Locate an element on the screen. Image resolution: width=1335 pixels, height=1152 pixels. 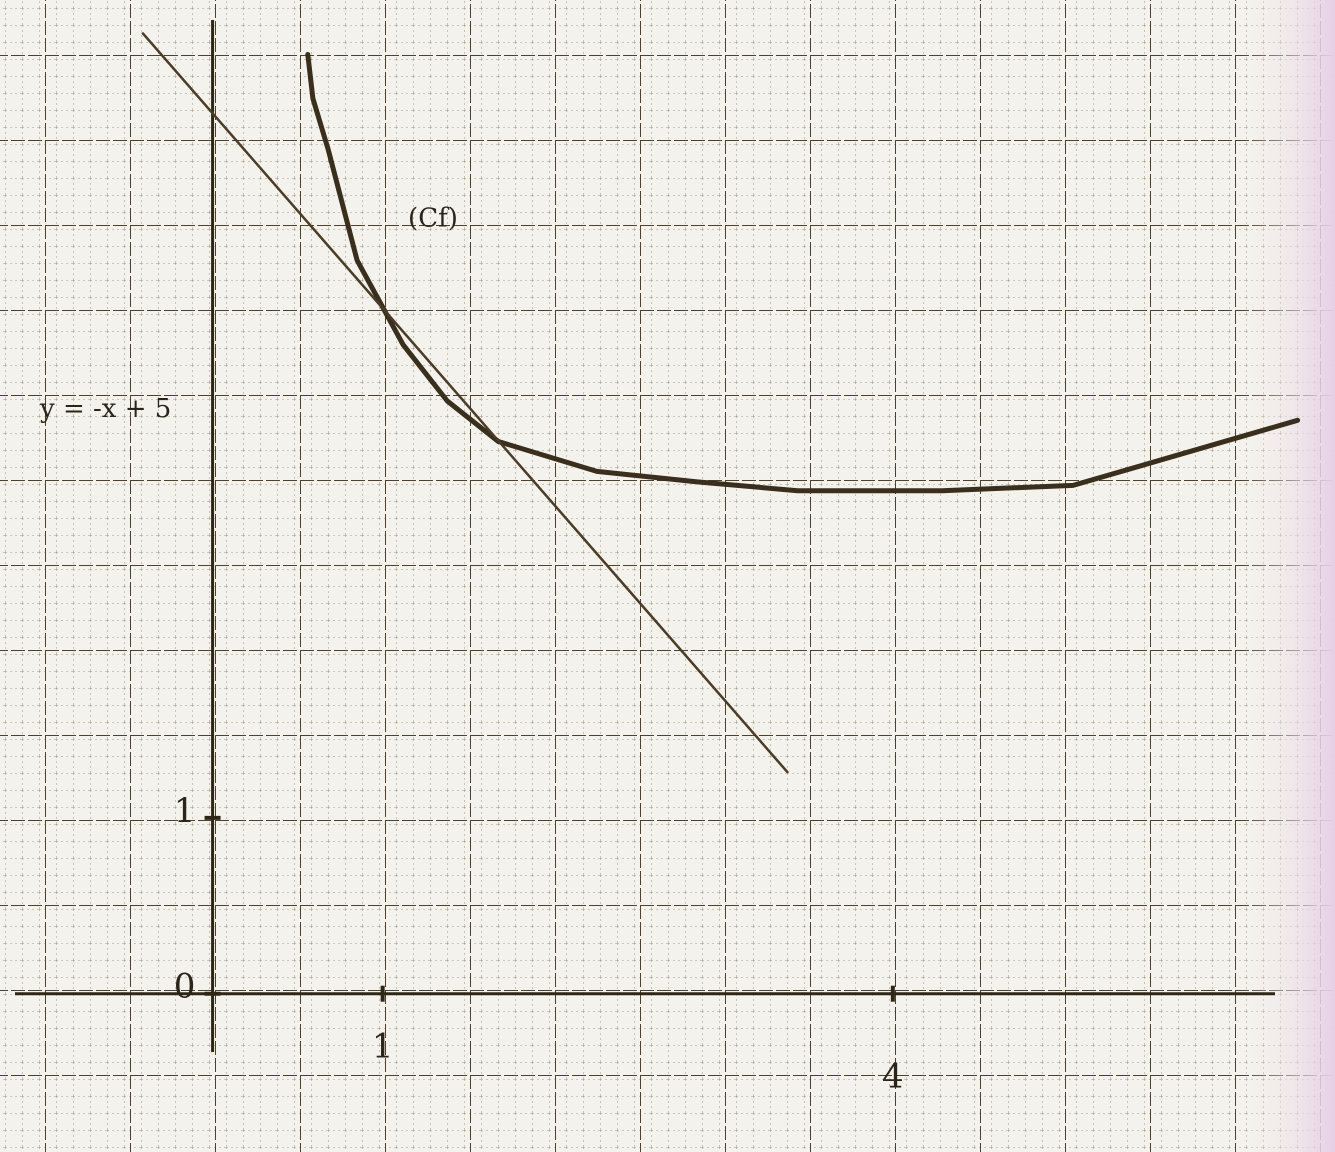
y-tick-label: 1 is located at coordinates (185, 811).